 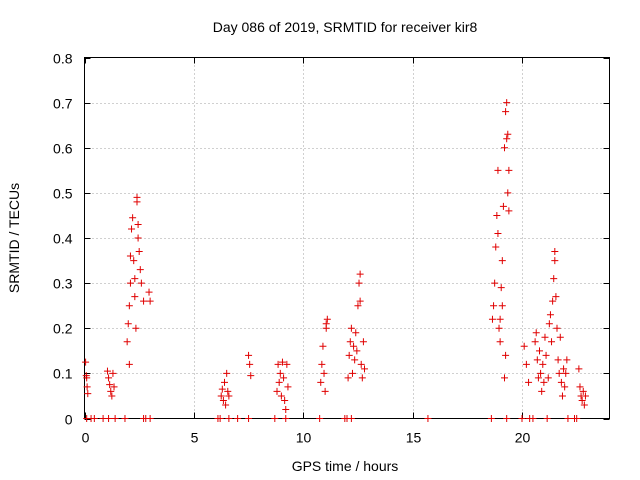 I want to click on y-tick-label: 0.5, so click(x=63, y=194).